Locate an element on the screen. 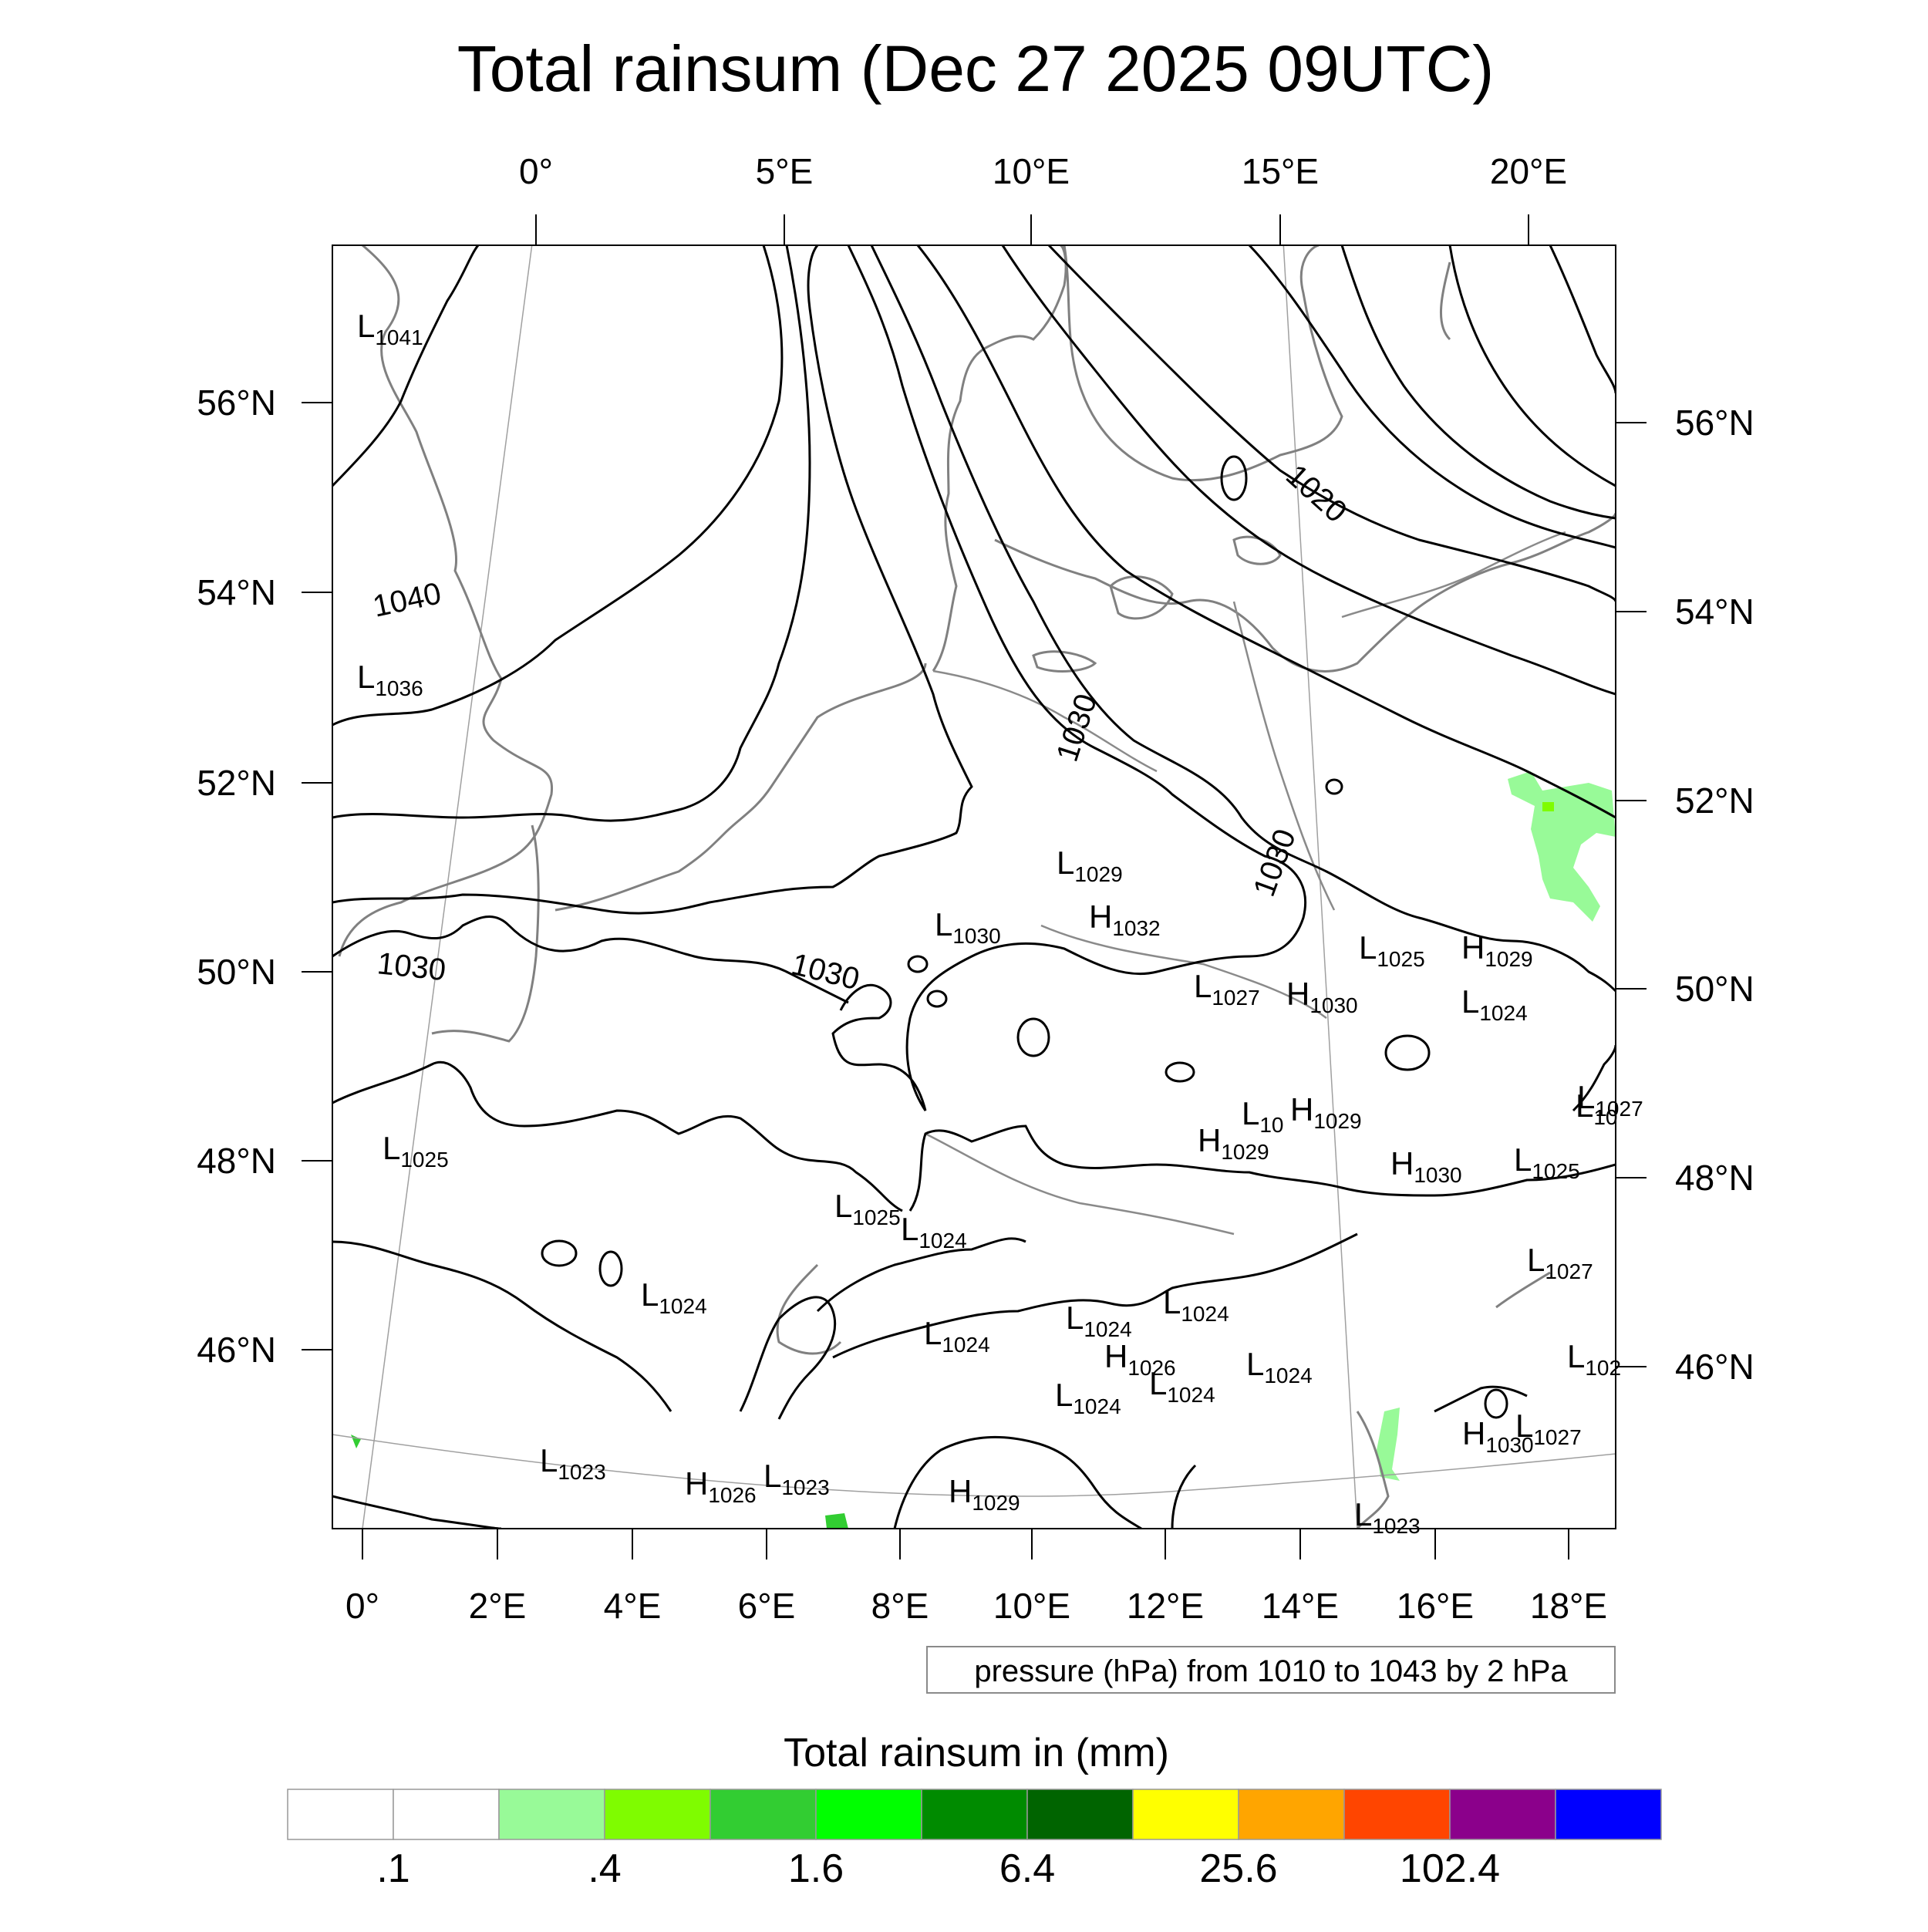  bottom-lon-label: 10°E is located at coordinates (1031, 1606).